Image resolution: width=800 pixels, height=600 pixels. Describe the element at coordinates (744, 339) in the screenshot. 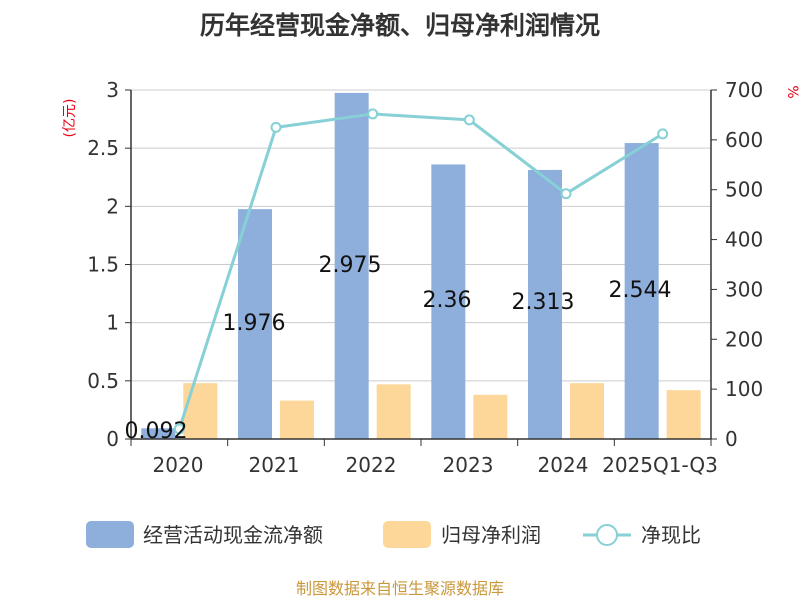

I see `right-tick-label: 200` at that location.